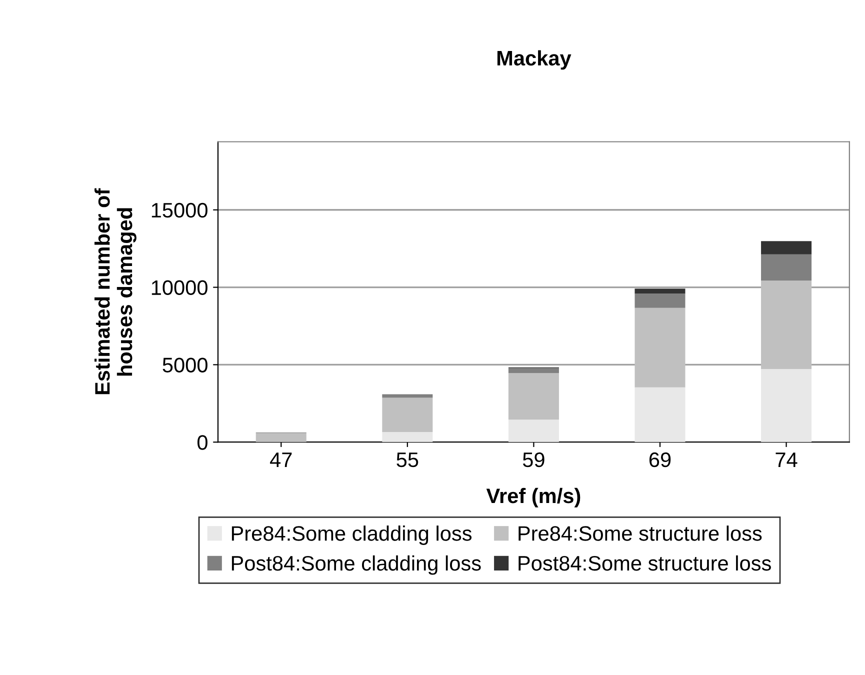 This screenshot has width=865, height=675. What do you see at coordinates (202, 442) in the screenshot?
I see `y-tick-label: 0` at bounding box center [202, 442].